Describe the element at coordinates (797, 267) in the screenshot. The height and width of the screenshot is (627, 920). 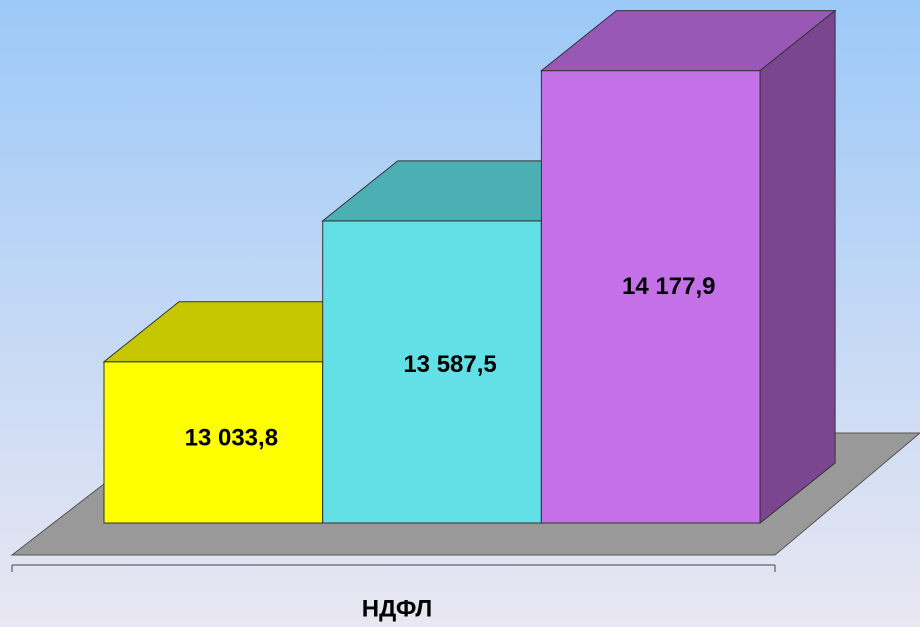
I see `bar-side` at that location.